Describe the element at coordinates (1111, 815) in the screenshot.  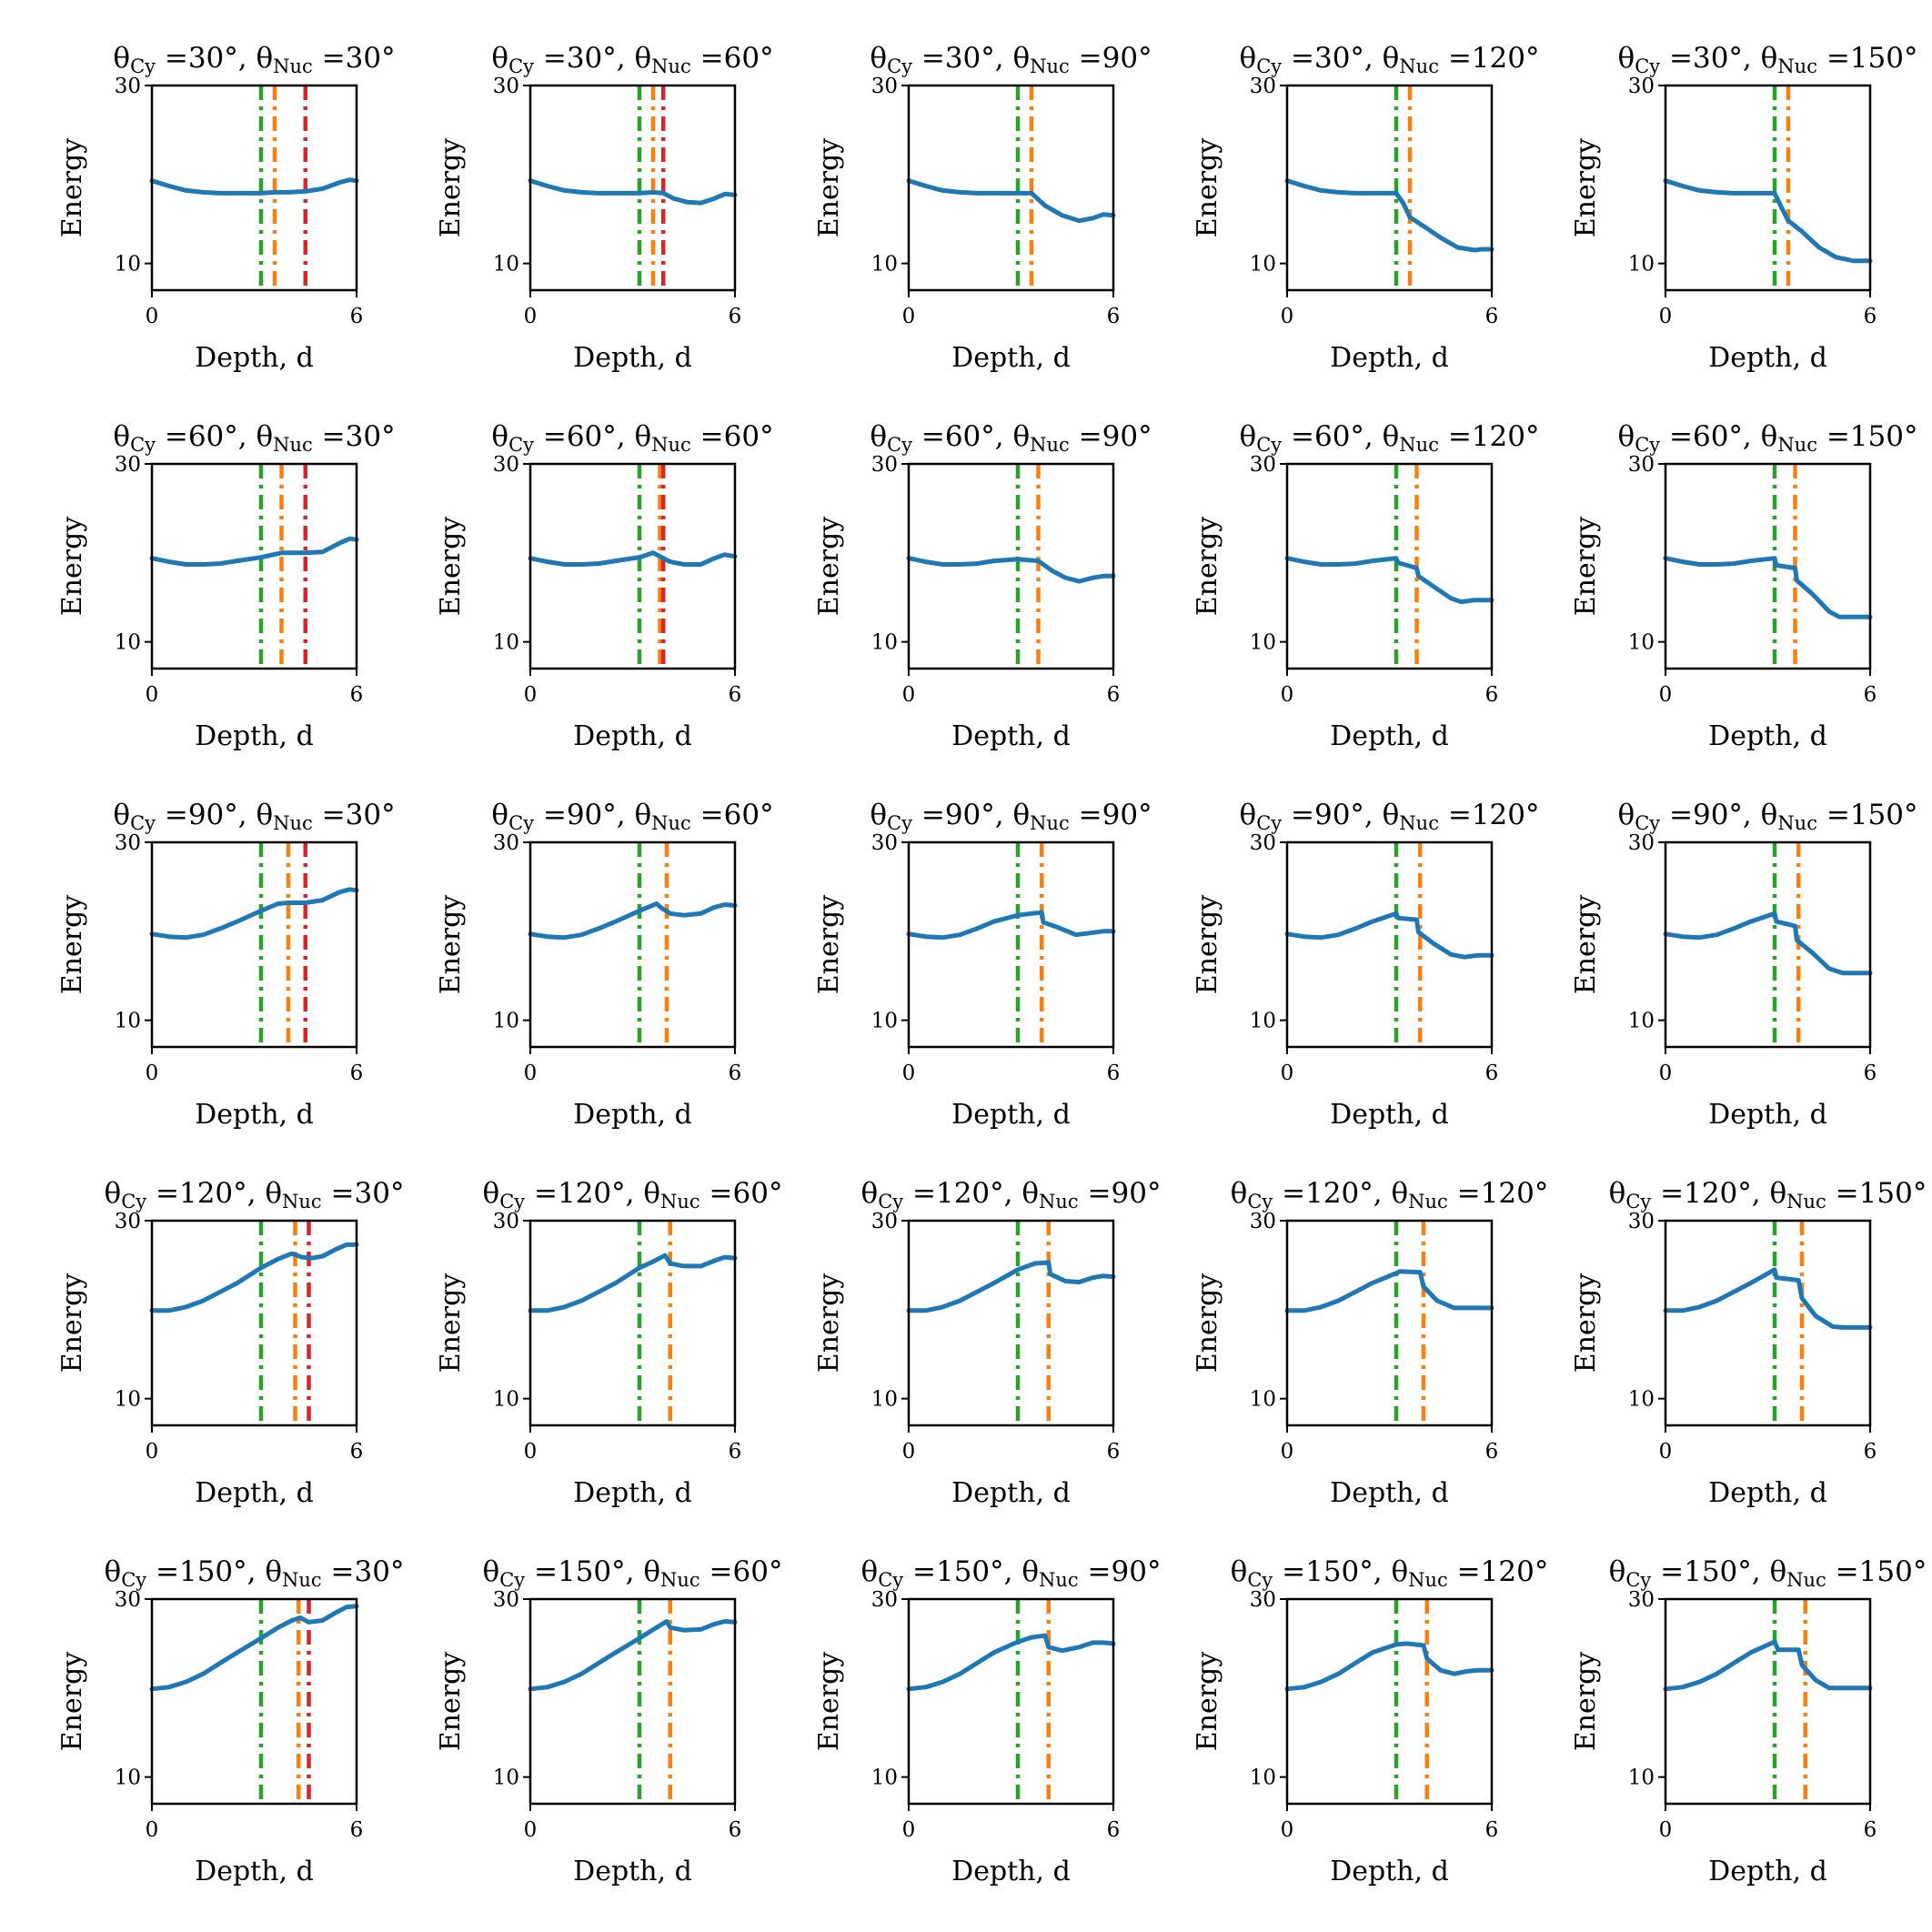
I see `title-part: =90°` at that location.